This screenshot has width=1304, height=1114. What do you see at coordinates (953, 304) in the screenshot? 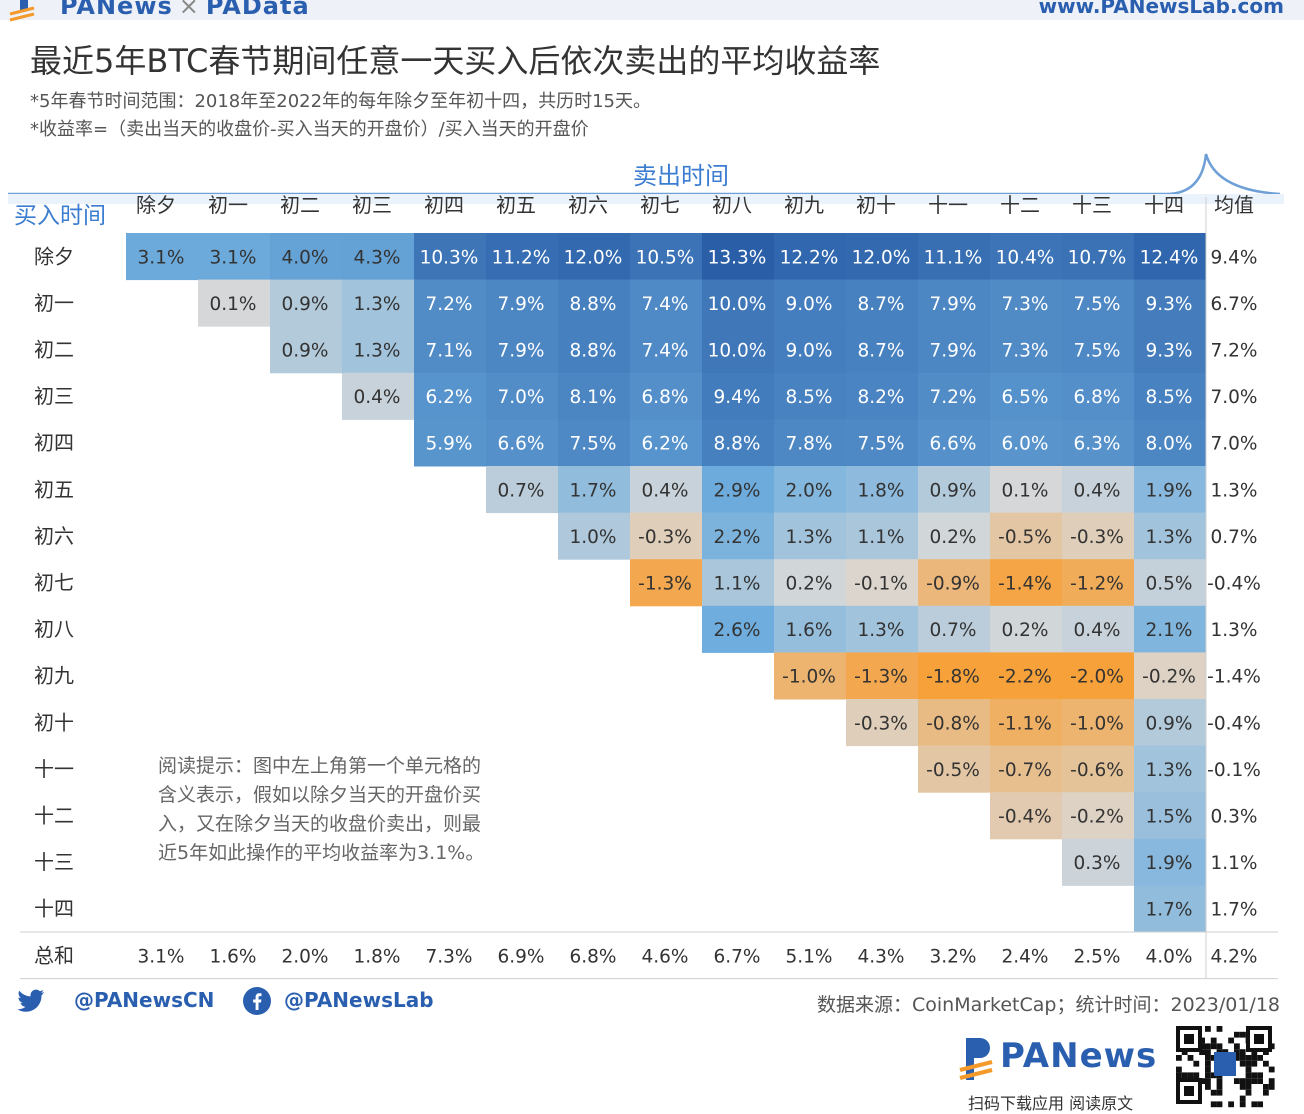
I see `cell-label-1-11: 7.9%` at bounding box center [953, 304].